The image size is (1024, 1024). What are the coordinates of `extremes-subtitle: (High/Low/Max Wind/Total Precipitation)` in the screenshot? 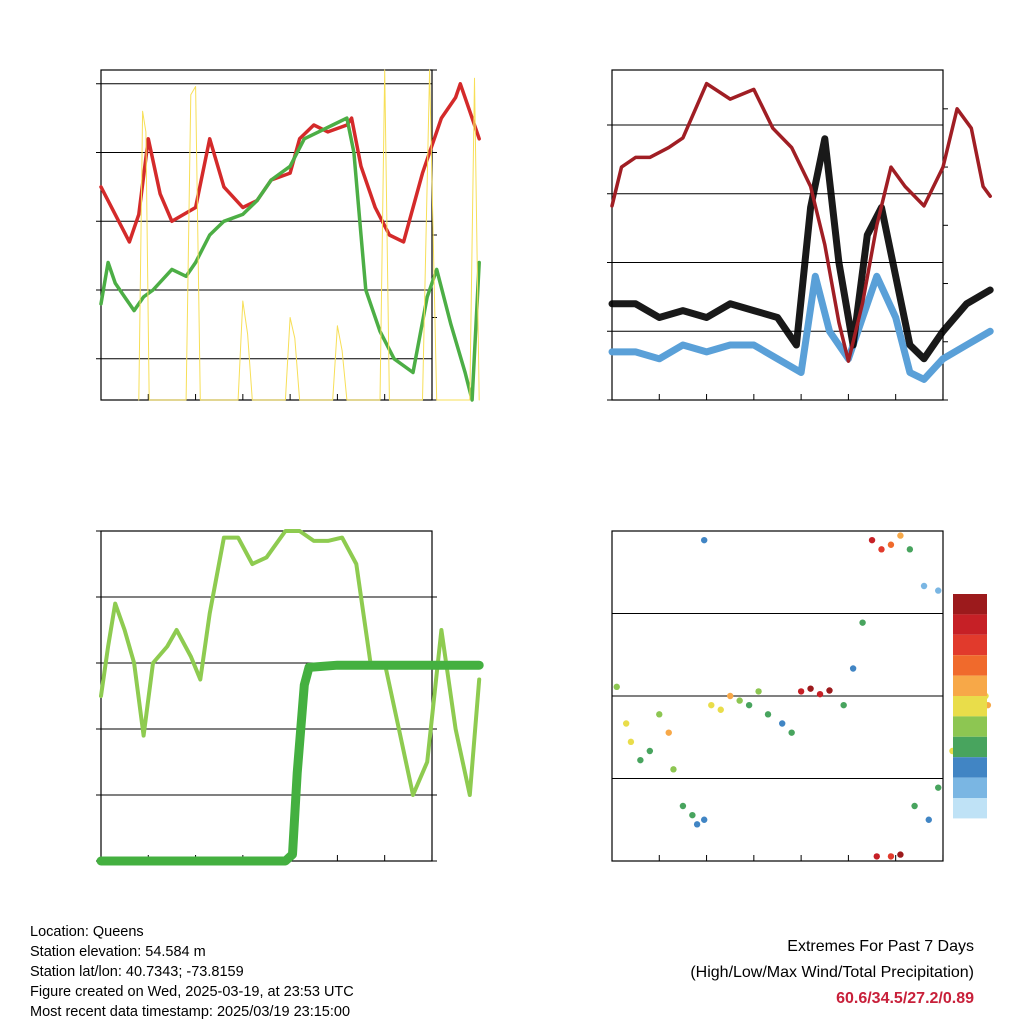 It's located at (832, 972).